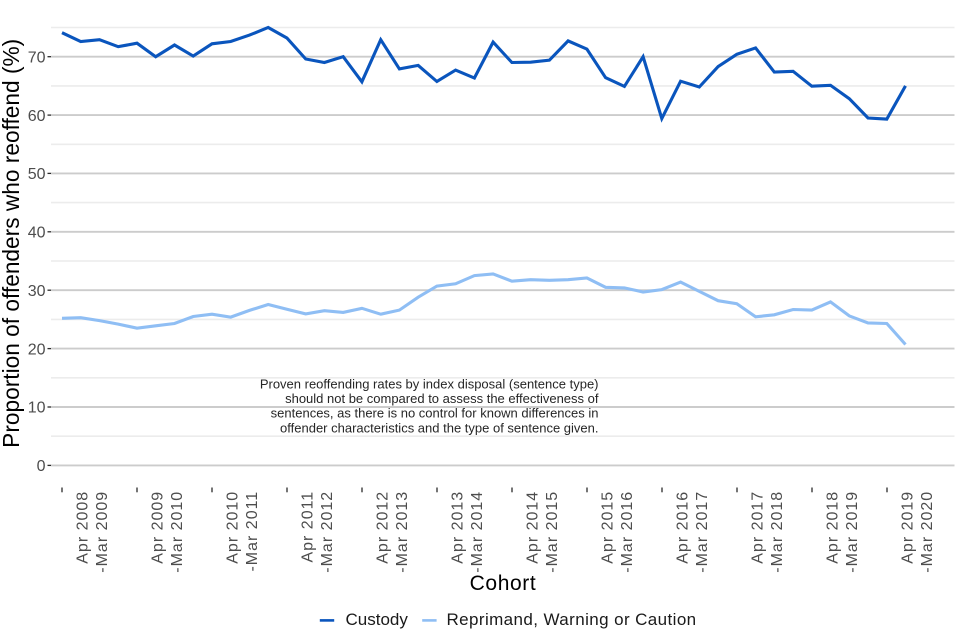 This screenshot has width=960, height=640. I want to click on svg-text: -Mar 2015, so click(552, 532).